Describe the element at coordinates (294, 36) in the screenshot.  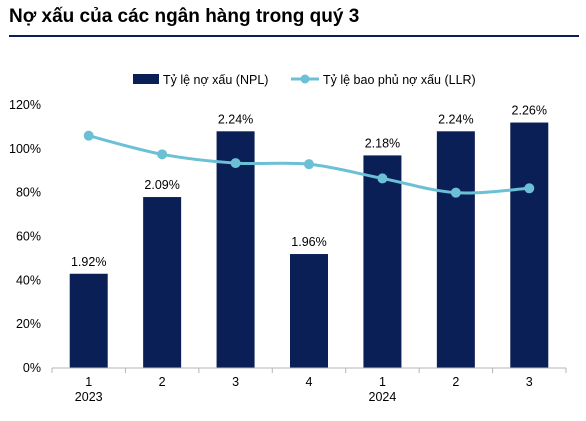
I see `title-underline` at that location.